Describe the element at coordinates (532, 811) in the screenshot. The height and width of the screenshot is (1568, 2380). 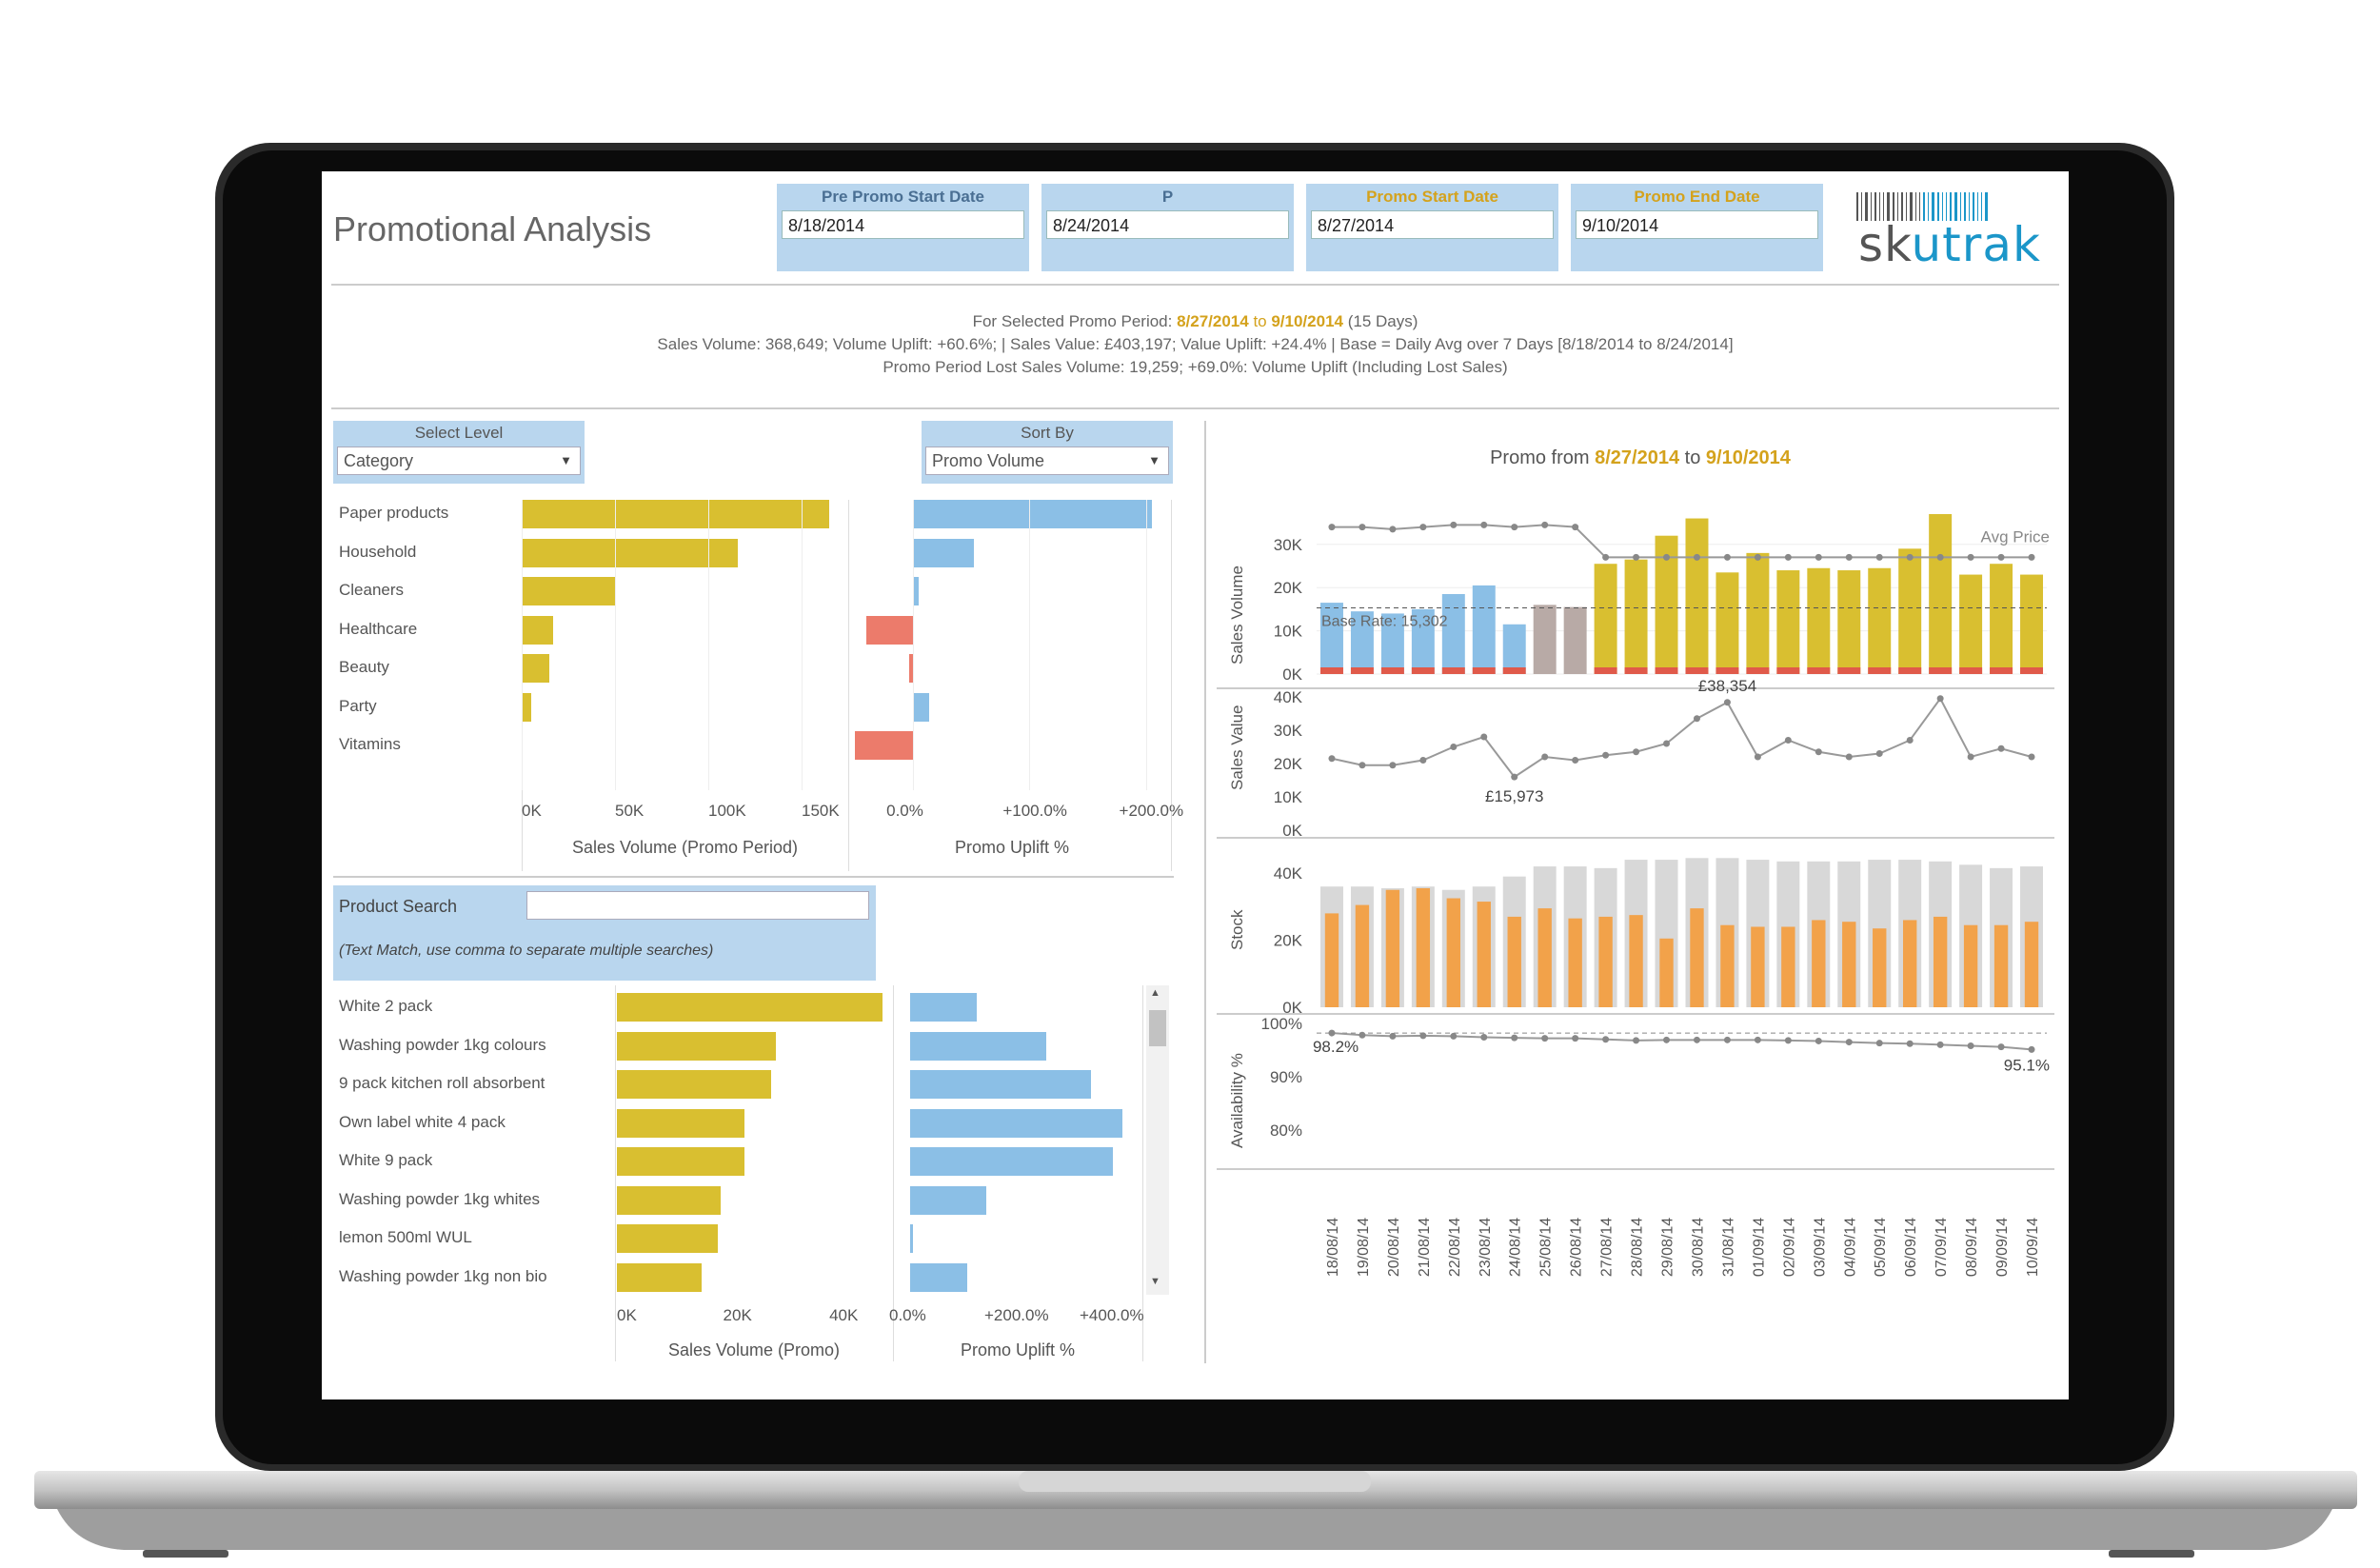
I see `category-volume-tick: 0K` at that location.